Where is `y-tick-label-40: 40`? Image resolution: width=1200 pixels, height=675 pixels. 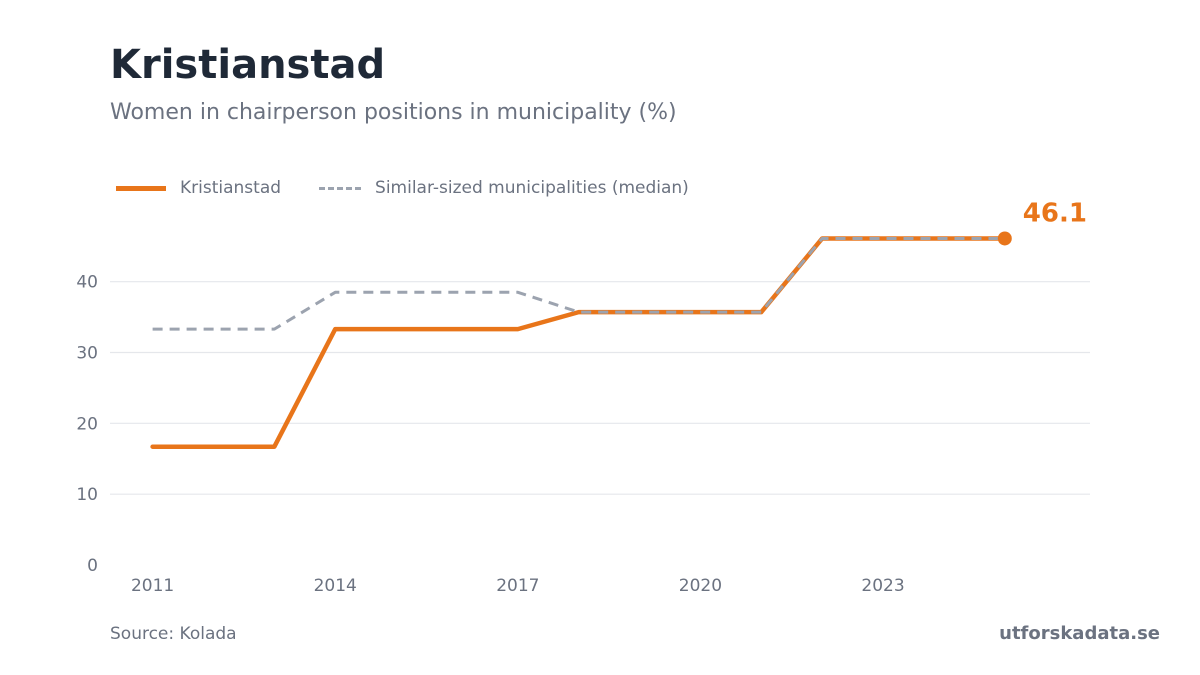
y-tick-label-40: 40 is located at coordinates (87, 283).